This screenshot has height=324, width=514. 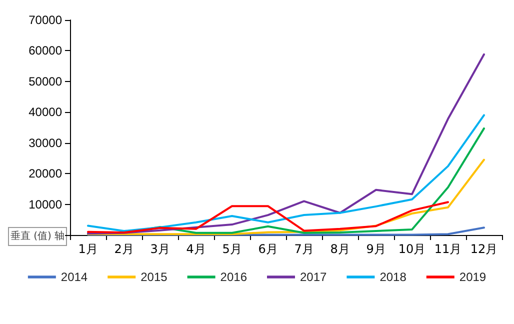 What do you see at coordinates (234, 277) in the screenshot?
I see `legend-label: 2016` at bounding box center [234, 277].